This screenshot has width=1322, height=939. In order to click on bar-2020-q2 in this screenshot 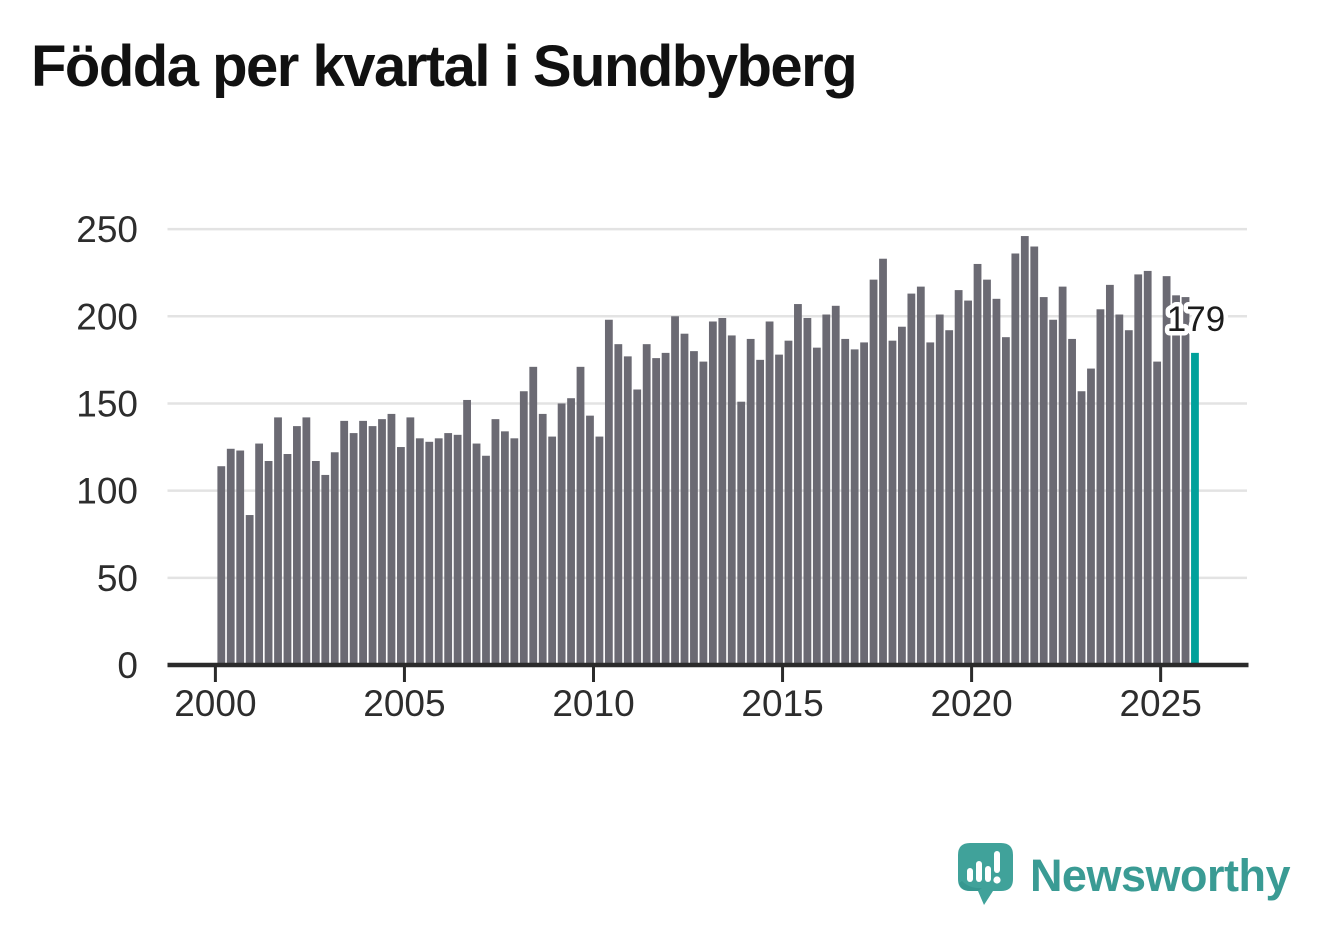, I will do `click(987, 472)`.